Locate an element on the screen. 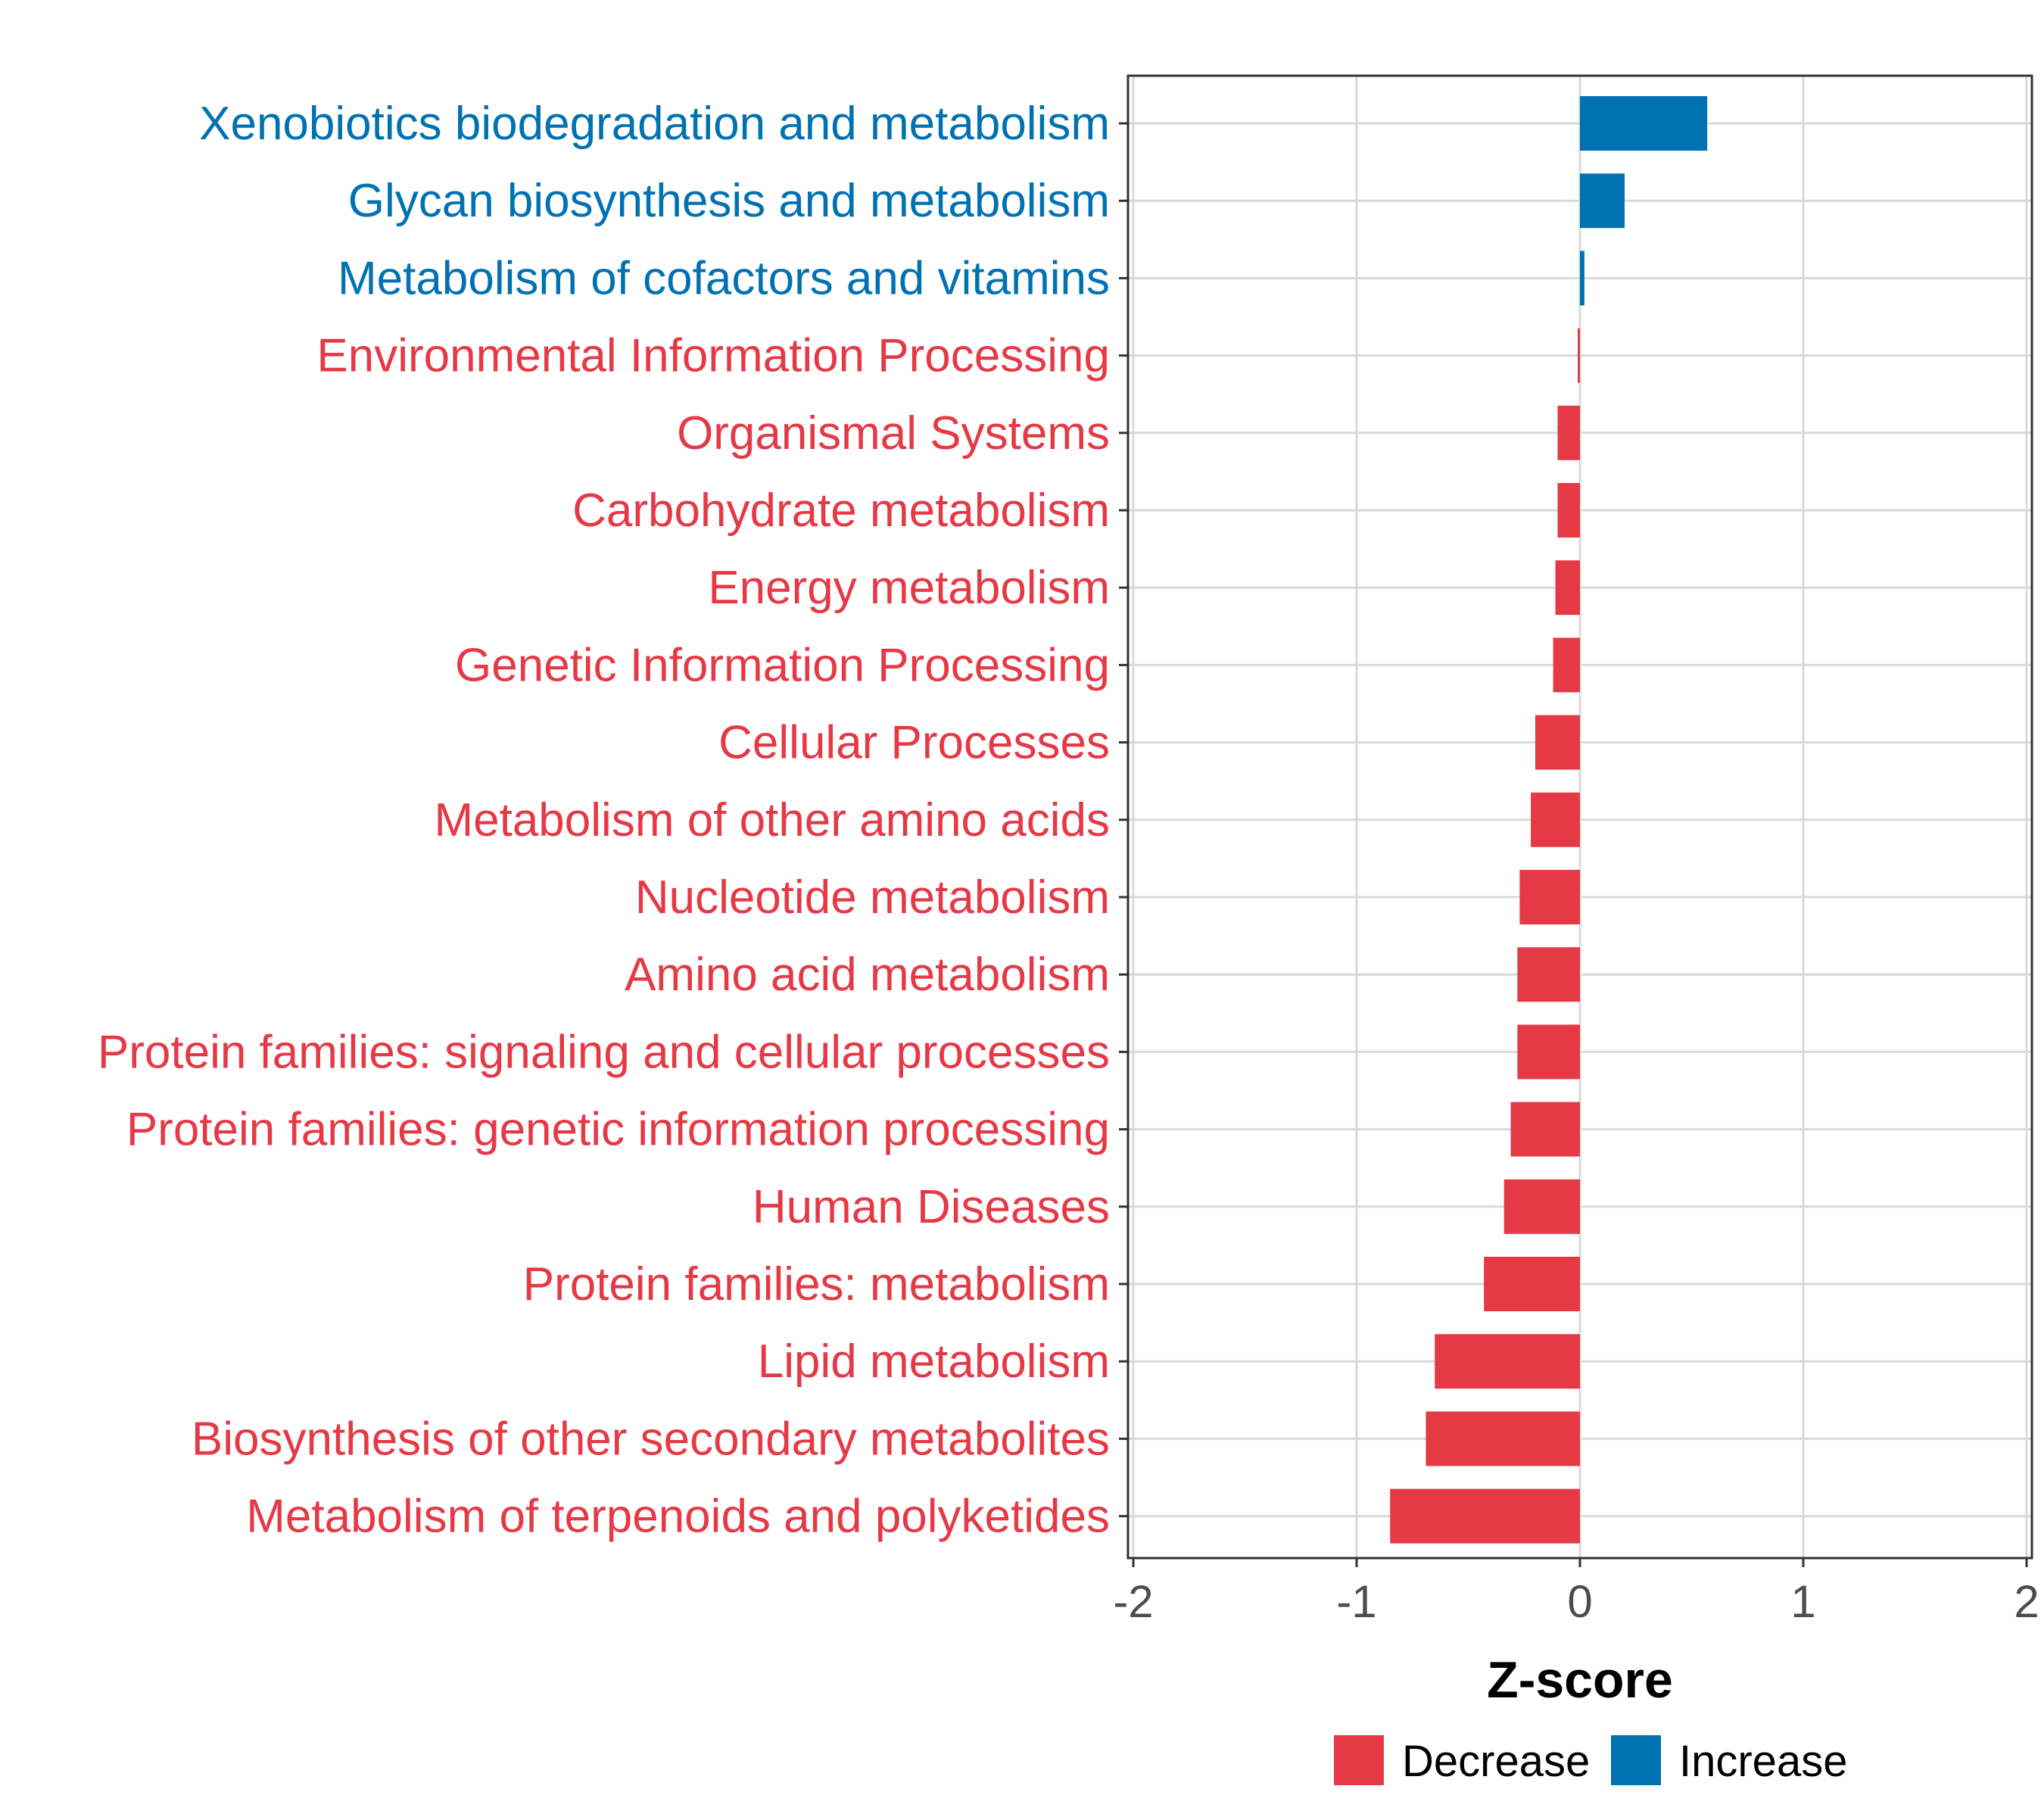 The width and height of the screenshot is (2044, 1817). bars is located at coordinates (1549, 820).